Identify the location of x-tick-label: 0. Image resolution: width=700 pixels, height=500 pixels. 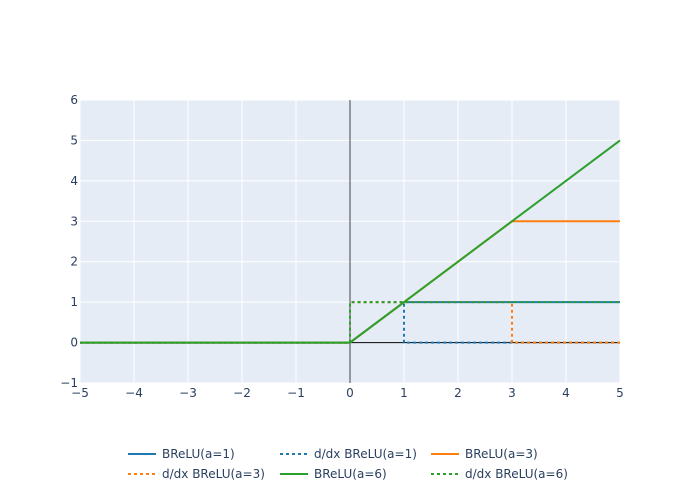
(350, 393).